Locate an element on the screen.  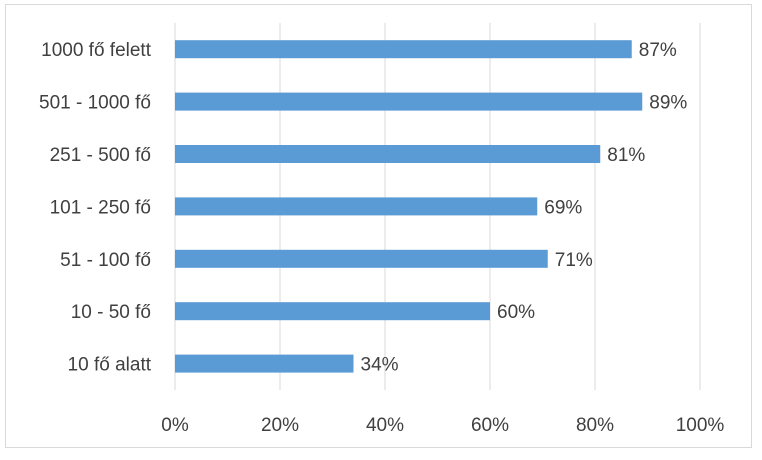
category-label: 251 - 500 fő is located at coordinates (100, 155).